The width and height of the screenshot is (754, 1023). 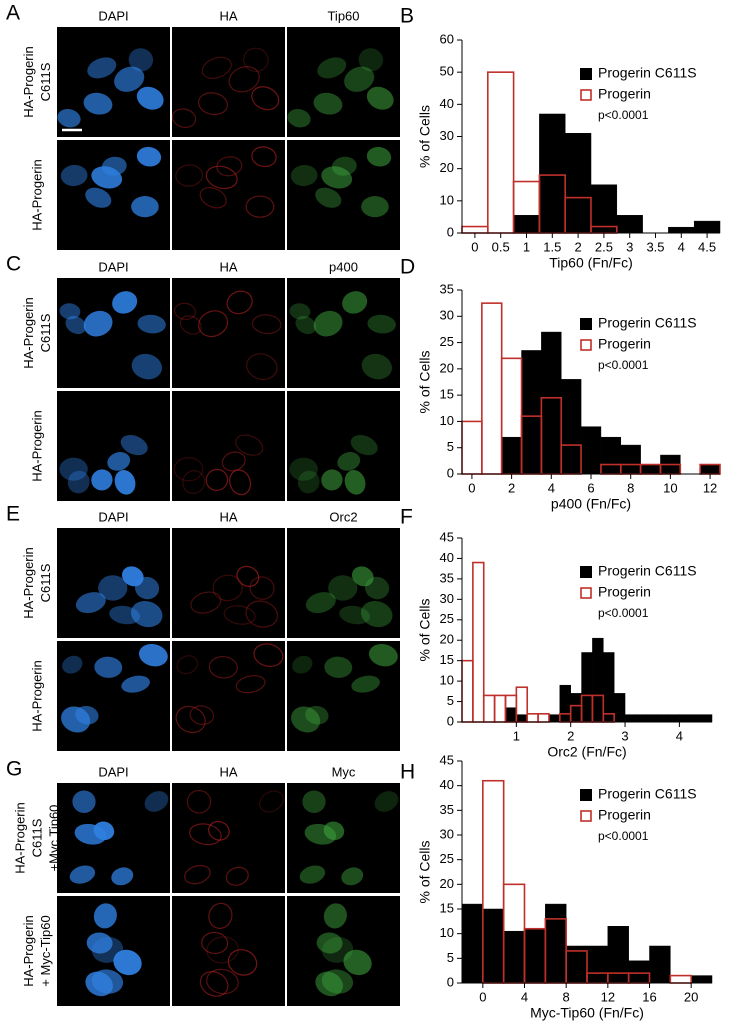 What do you see at coordinates (447, 288) in the screenshot?
I see `y-tick-label: 35` at bounding box center [447, 288].